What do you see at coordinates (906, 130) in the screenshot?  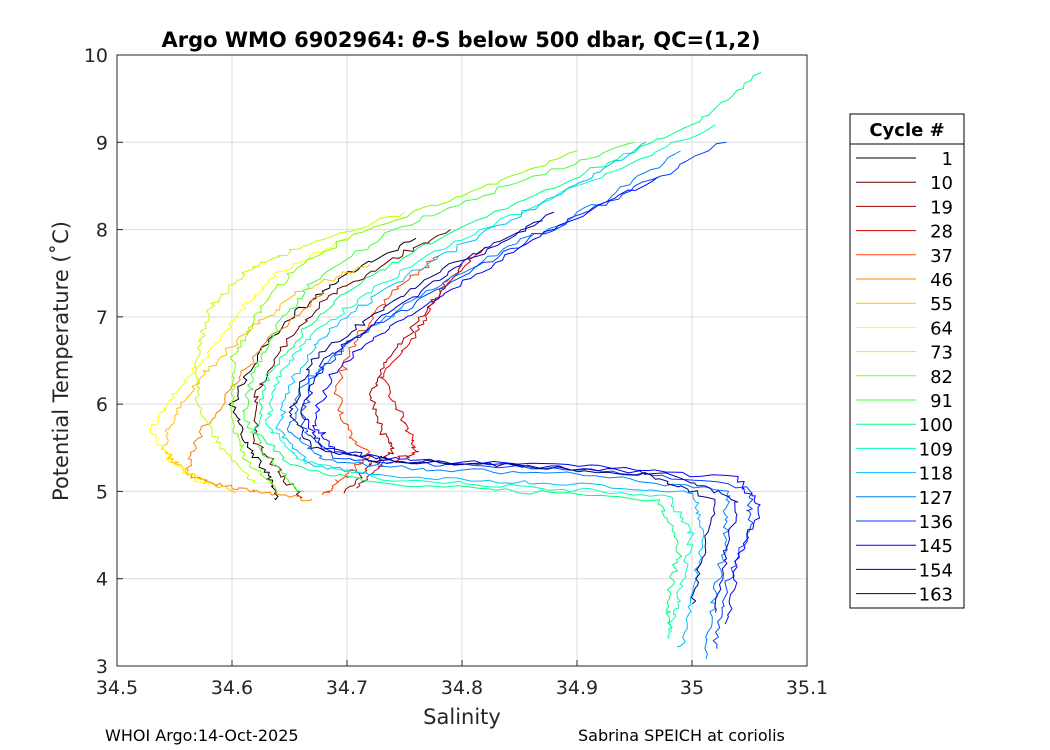 I see `legend-title: Cycle #` at bounding box center [906, 130].